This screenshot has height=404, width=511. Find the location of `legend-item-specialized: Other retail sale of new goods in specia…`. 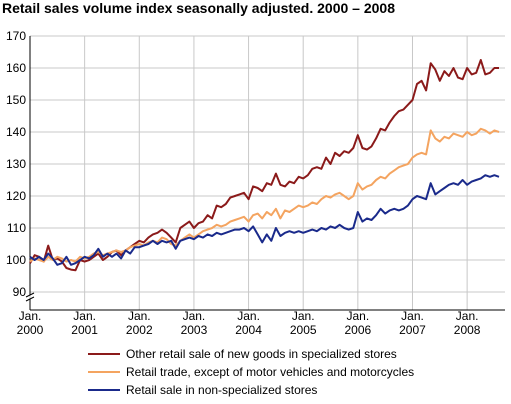

legend-item-specialized: Other retail sale of new goods in specia… is located at coordinates (251, 354).